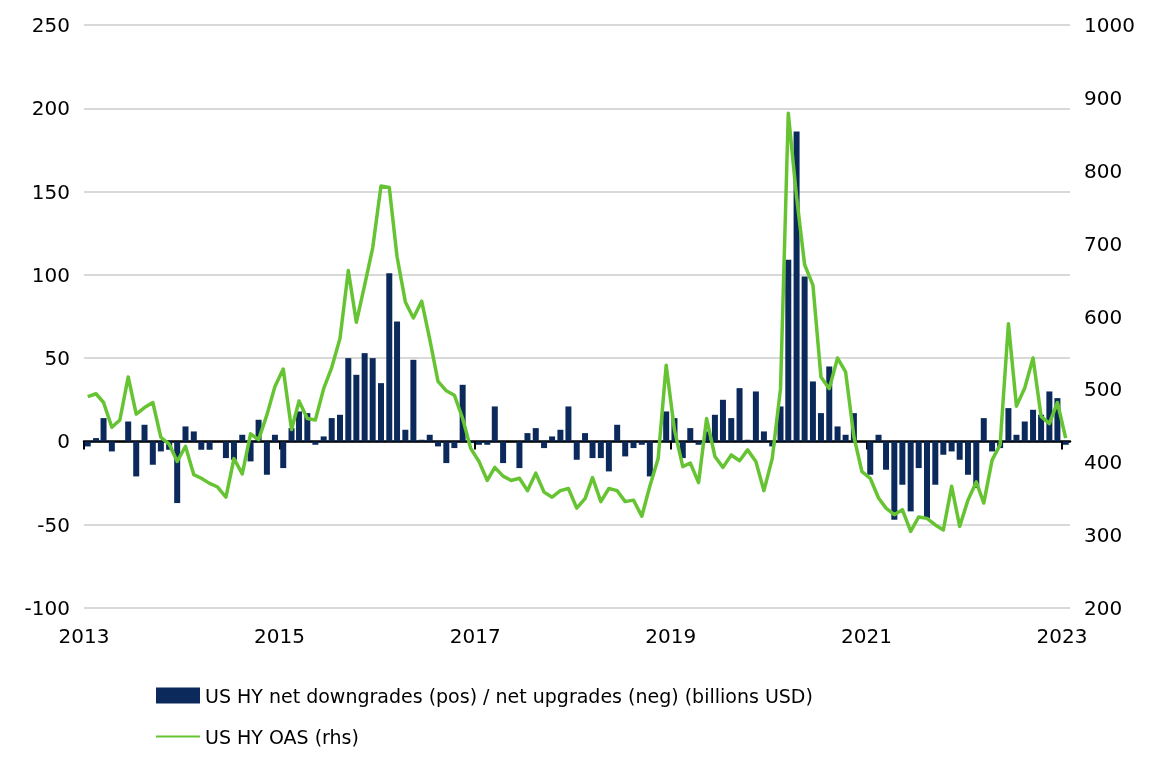 The image size is (1150, 759). What do you see at coordinates (50, 191) in the screenshot?
I see `y-tick-label: 150` at bounding box center [50, 191].